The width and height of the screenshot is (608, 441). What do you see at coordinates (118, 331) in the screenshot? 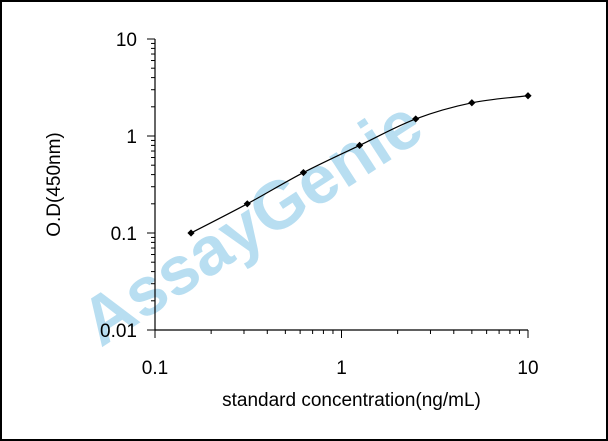
I see `y-tick-label: 0.01` at bounding box center [118, 331].